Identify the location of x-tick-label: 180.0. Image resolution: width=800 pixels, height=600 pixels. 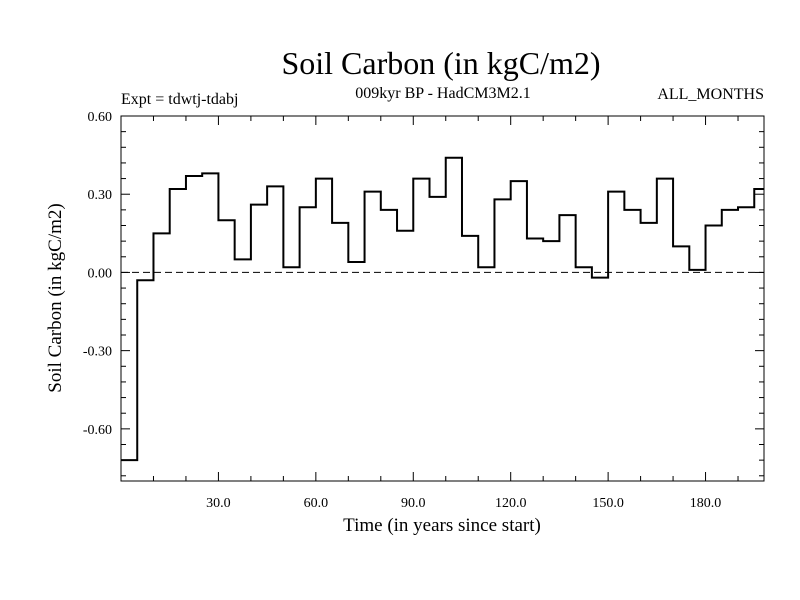
(706, 503).